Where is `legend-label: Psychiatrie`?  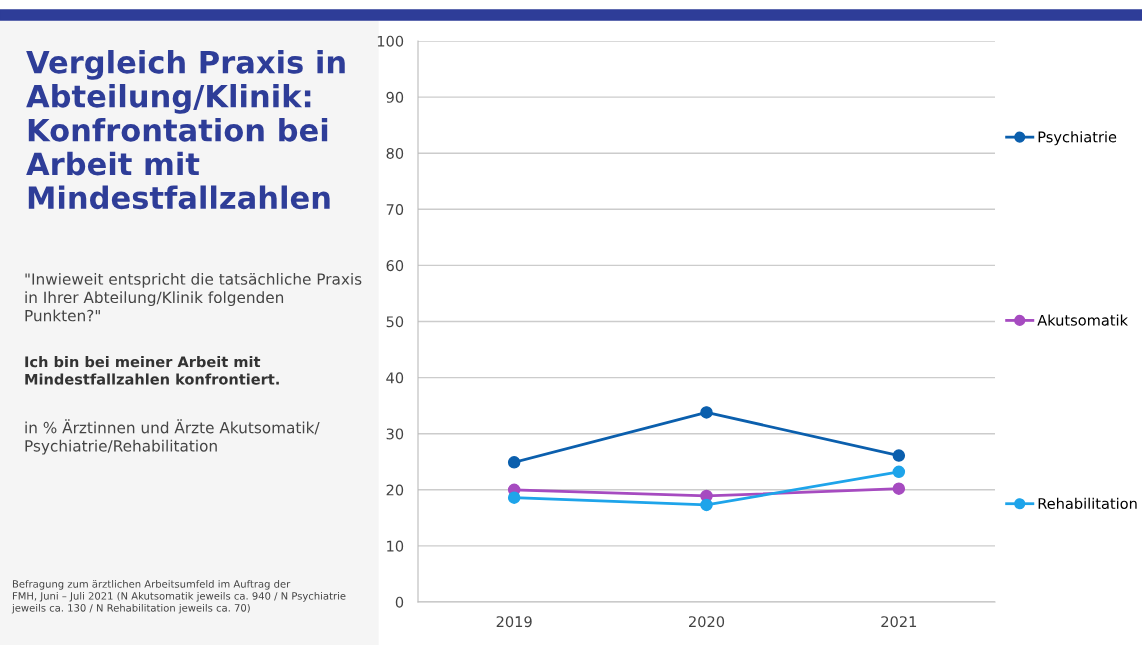
legend-label: Psychiatrie is located at coordinates (1077, 138).